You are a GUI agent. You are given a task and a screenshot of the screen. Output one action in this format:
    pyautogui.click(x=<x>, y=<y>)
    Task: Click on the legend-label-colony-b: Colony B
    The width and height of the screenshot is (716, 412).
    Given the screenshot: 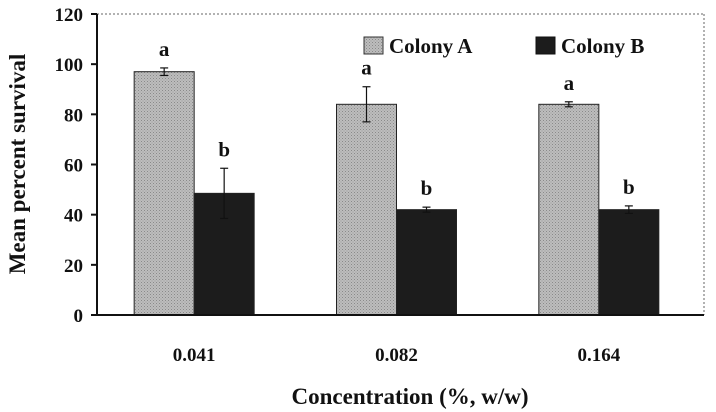 What is the action you would take?
    pyautogui.click(x=602, y=46)
    